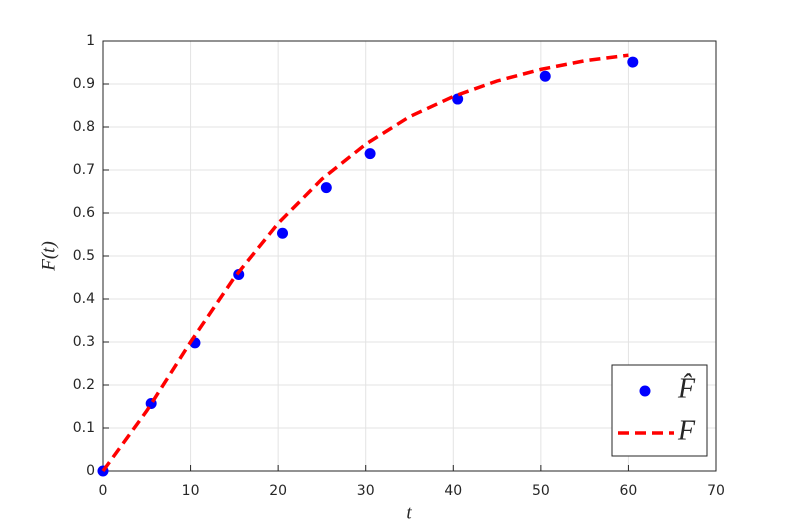 The width and height of the screenshot is (793, 529). What do you see at coordinates (409, 512) in the screenshot?
I see `x-axis-label: t` at bounding box center [409, 512].